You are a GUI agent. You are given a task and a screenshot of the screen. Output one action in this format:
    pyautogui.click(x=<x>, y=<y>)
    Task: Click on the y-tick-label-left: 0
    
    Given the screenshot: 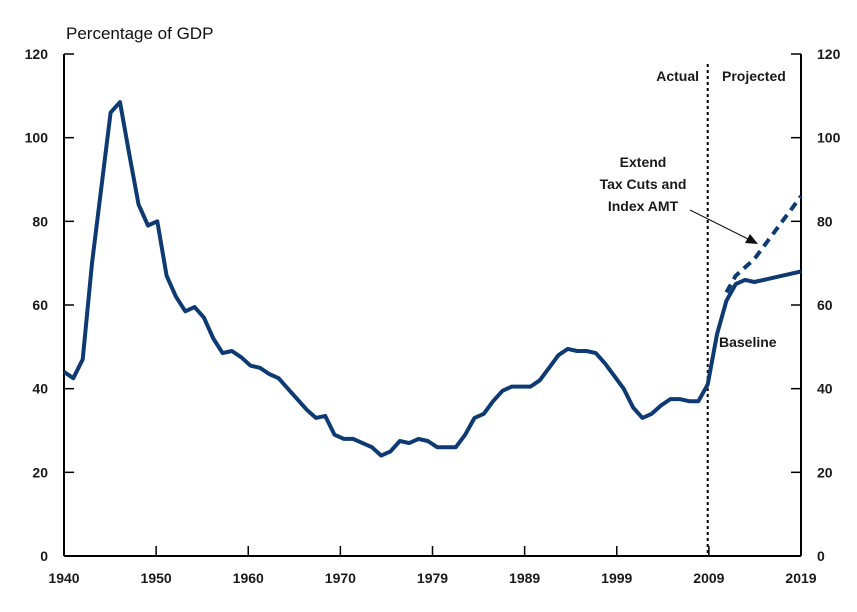 What is the action you would take?
    pyautogui.click(x=44, y=556)
    